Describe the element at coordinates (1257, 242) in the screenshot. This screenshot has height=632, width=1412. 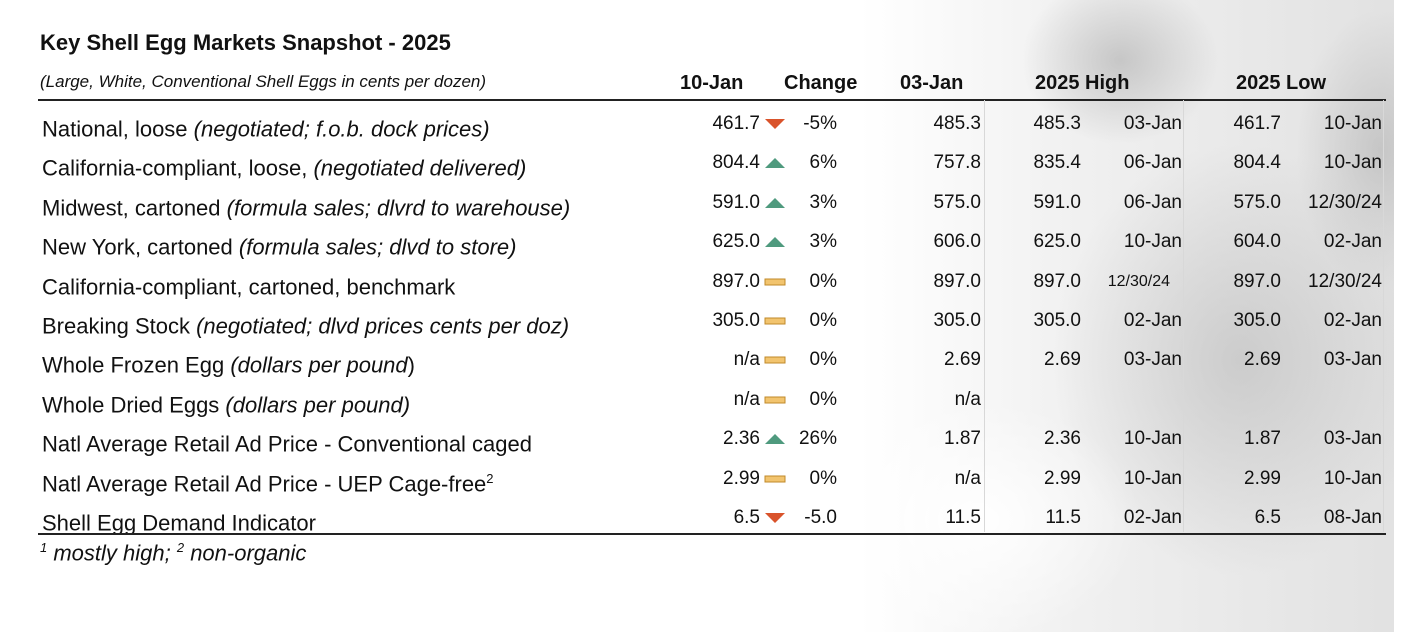
I see `low-value: 604.0` at that location.